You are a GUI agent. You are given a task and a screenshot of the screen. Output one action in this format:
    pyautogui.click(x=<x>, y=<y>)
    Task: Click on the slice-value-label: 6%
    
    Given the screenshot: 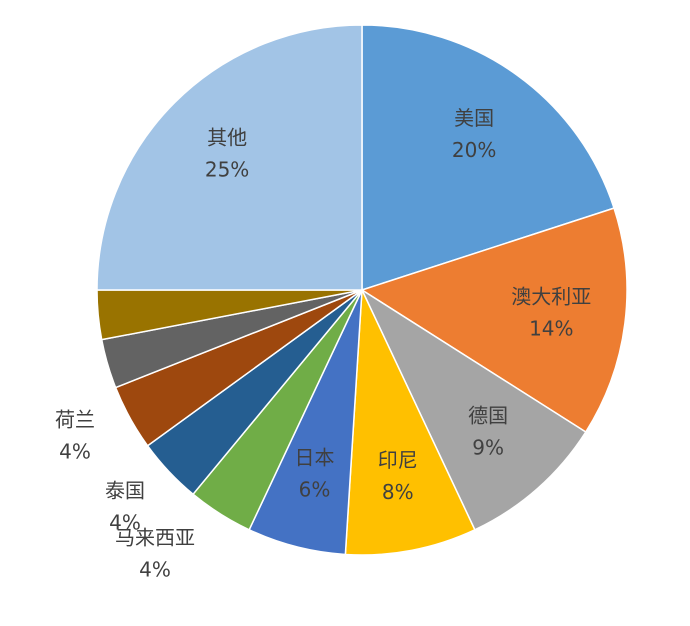 What is the action you would take?
    pyautogui.click(x=315, y=489)
    